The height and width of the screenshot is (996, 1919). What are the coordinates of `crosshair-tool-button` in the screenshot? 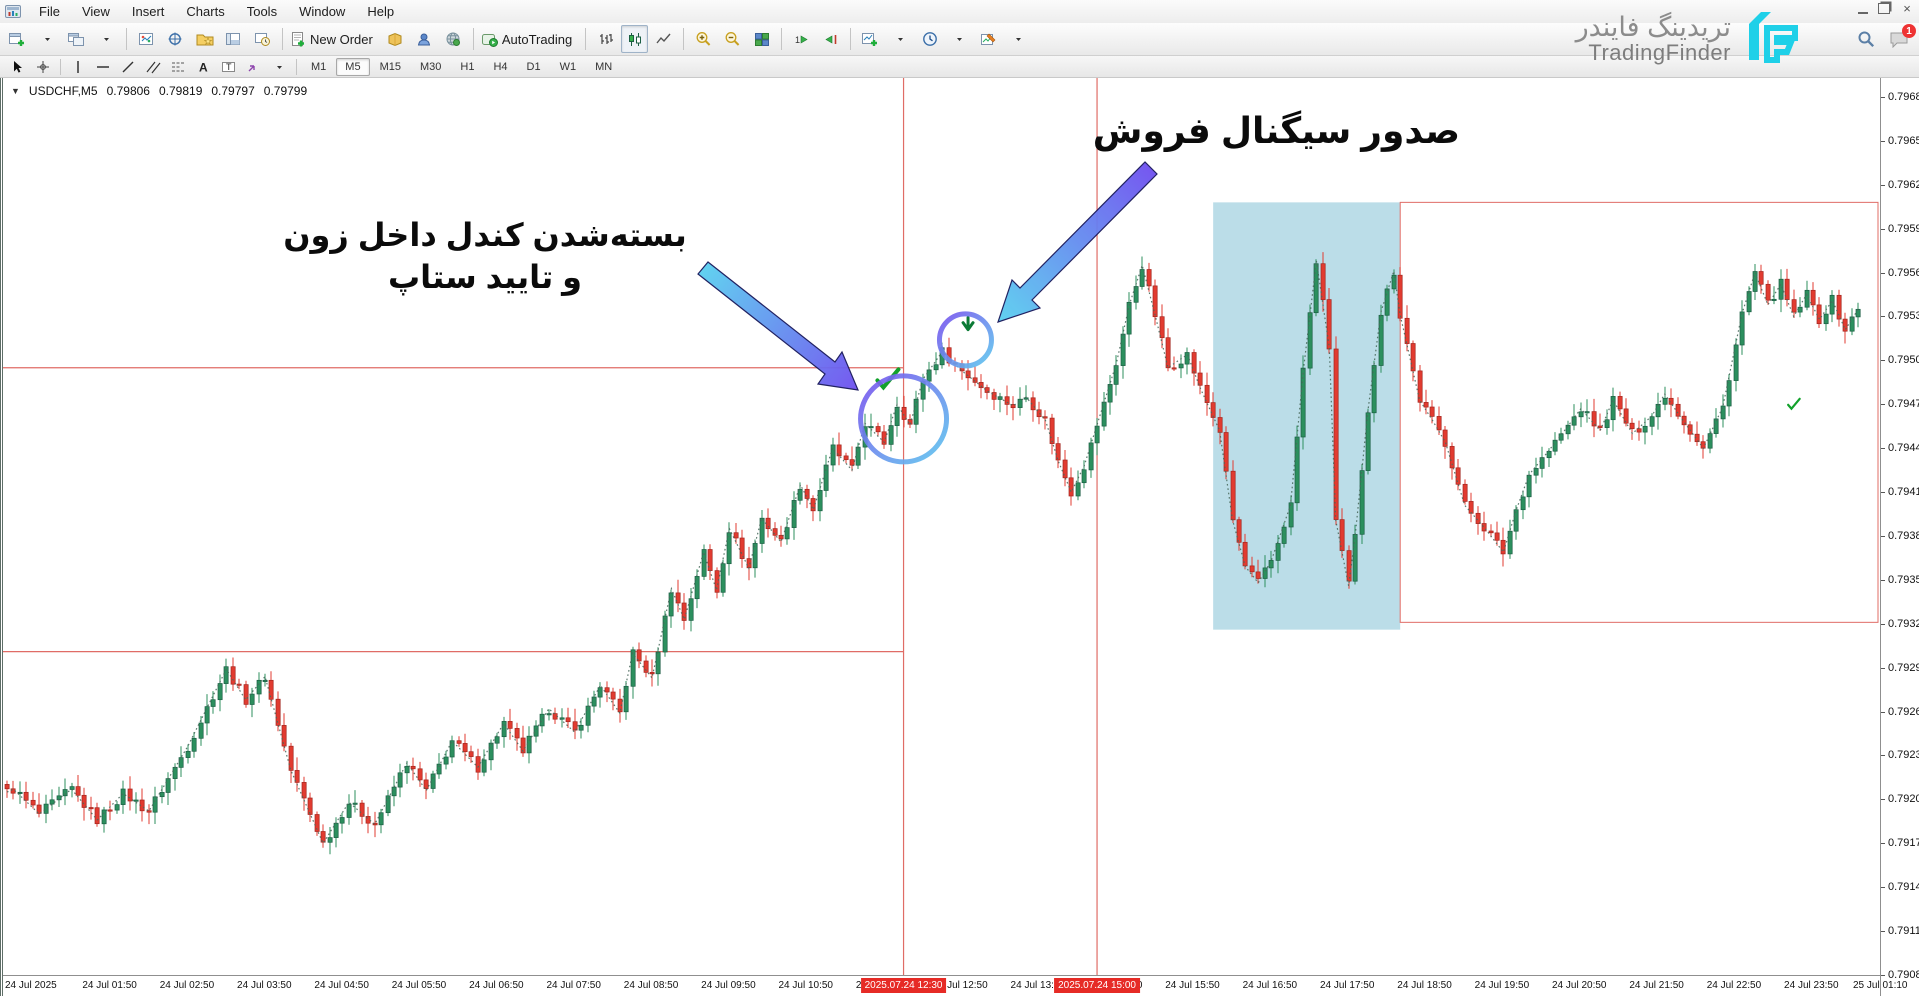 It's located at (43, 66).